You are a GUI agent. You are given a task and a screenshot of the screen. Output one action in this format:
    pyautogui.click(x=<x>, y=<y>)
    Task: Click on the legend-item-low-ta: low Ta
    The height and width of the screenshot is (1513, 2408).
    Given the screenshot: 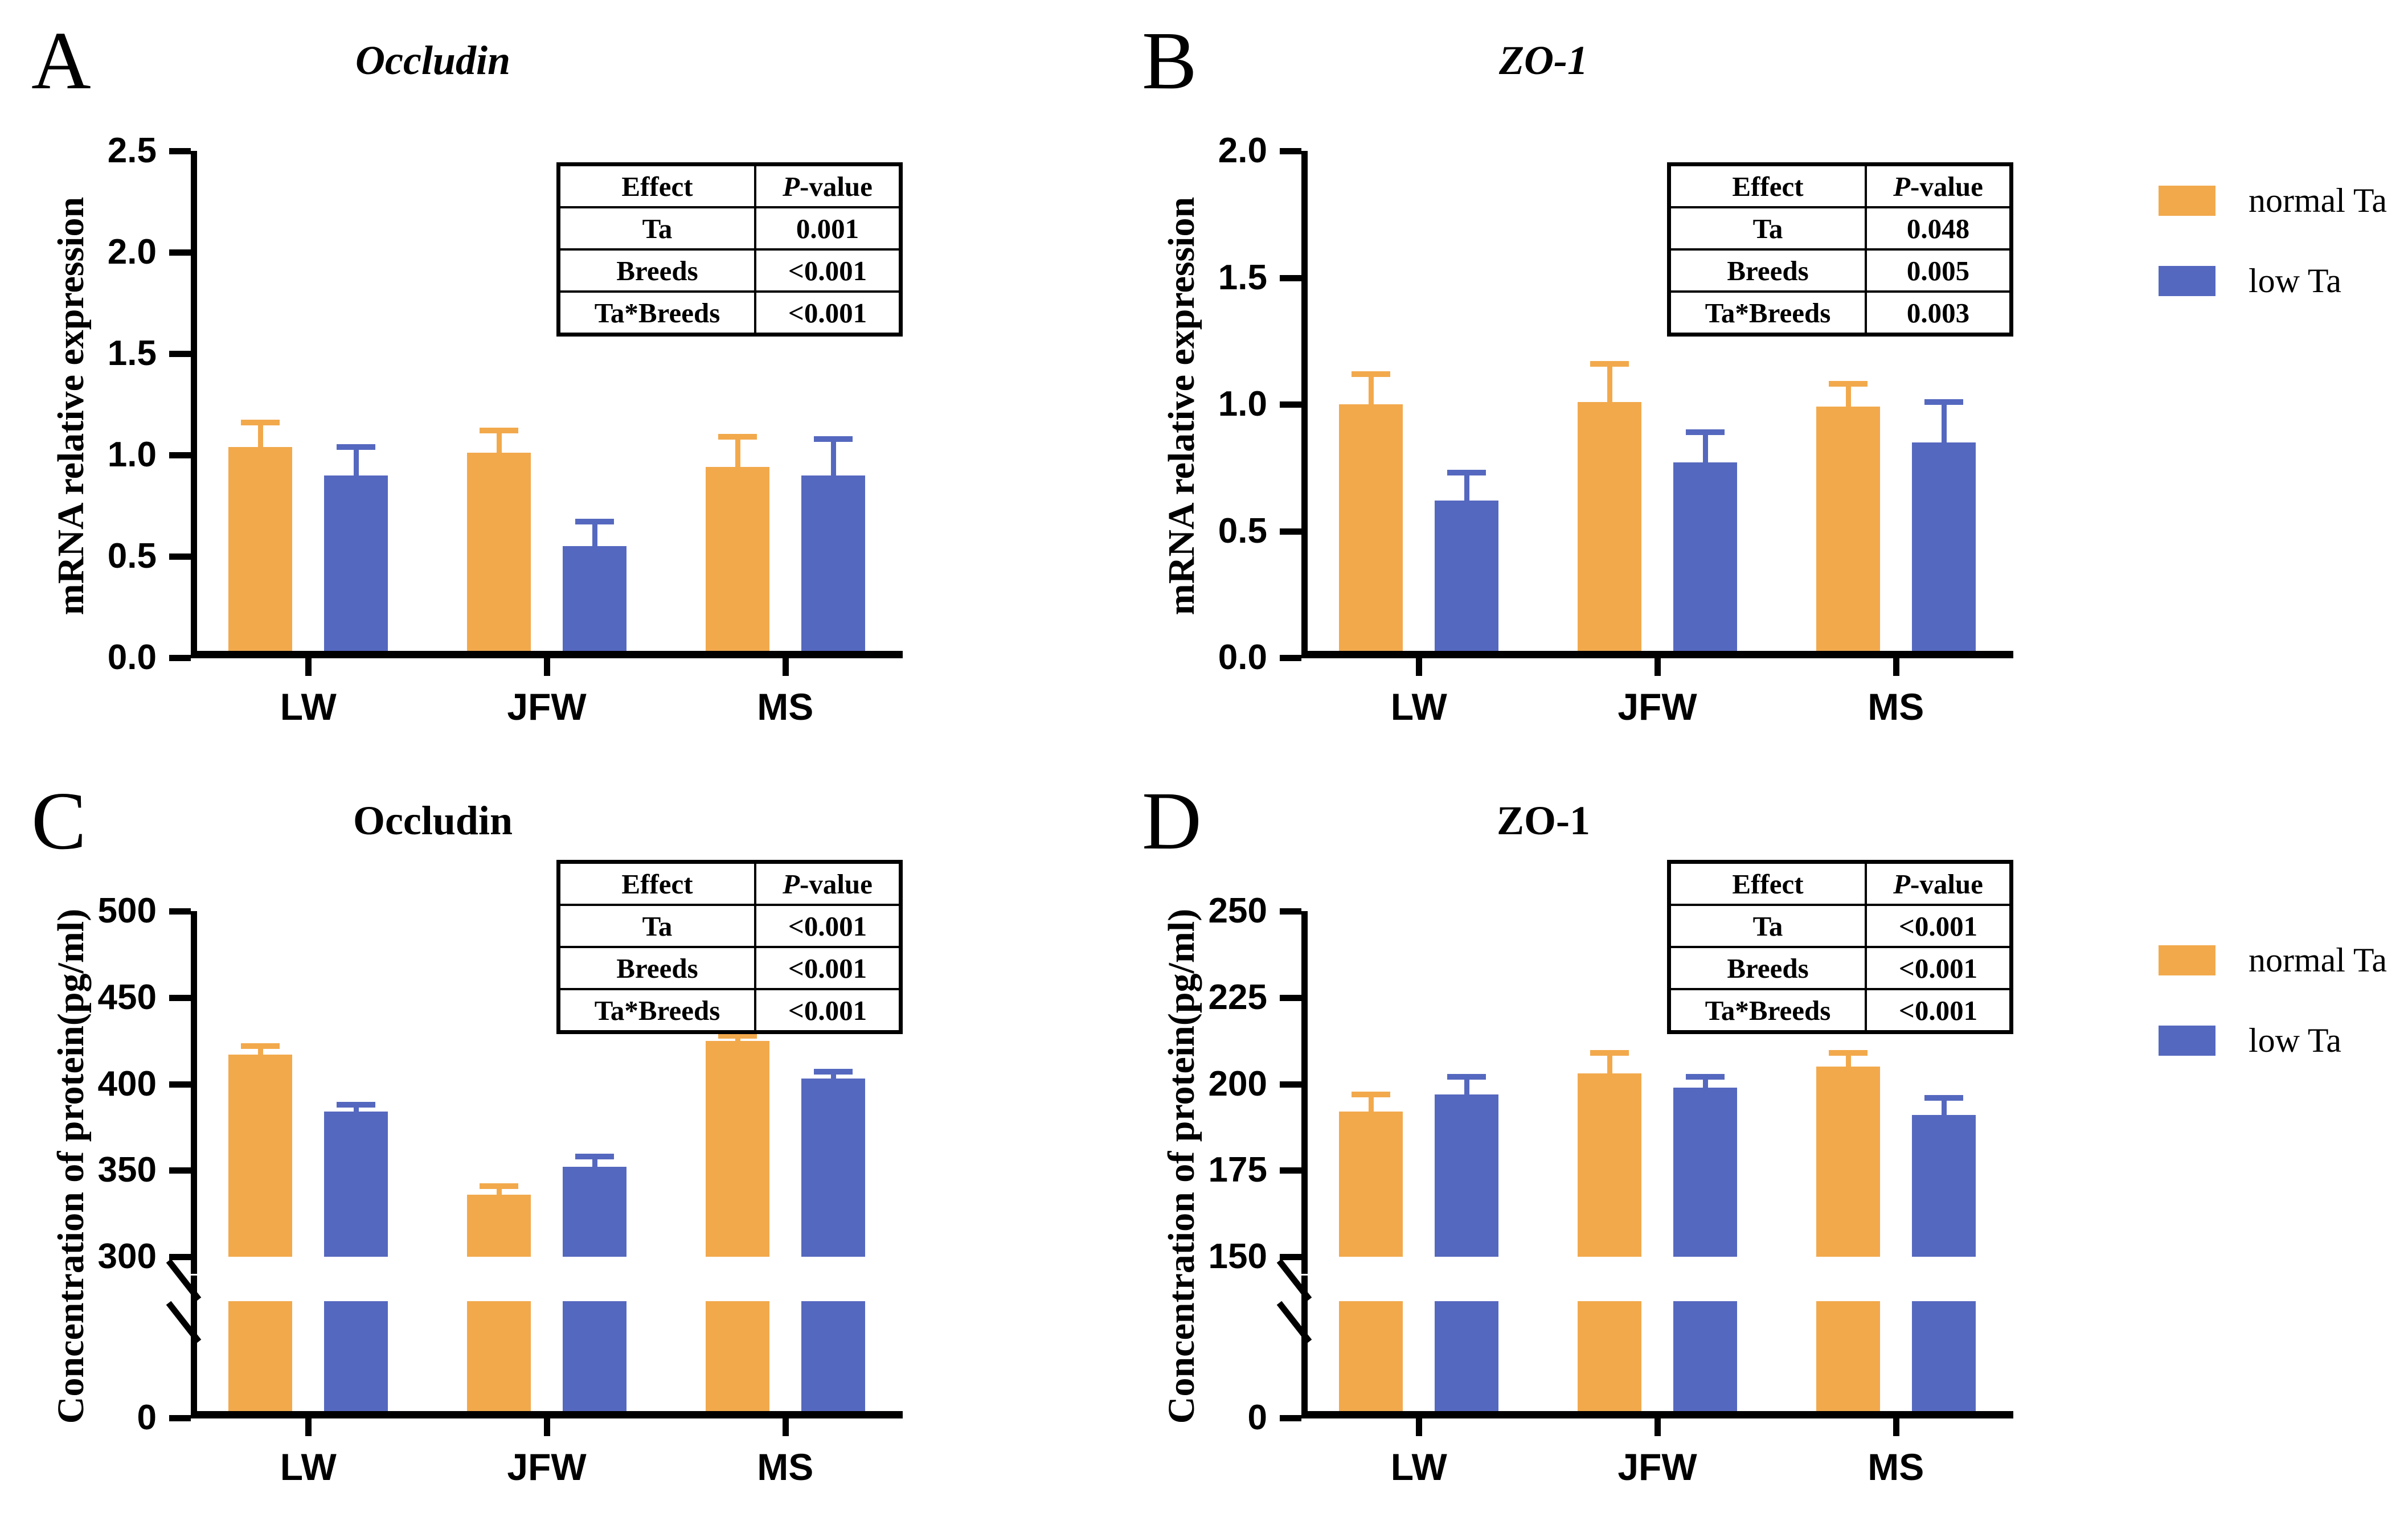 What is the action you would take?
    pyautogui.click(x=2273, y=1040)
    